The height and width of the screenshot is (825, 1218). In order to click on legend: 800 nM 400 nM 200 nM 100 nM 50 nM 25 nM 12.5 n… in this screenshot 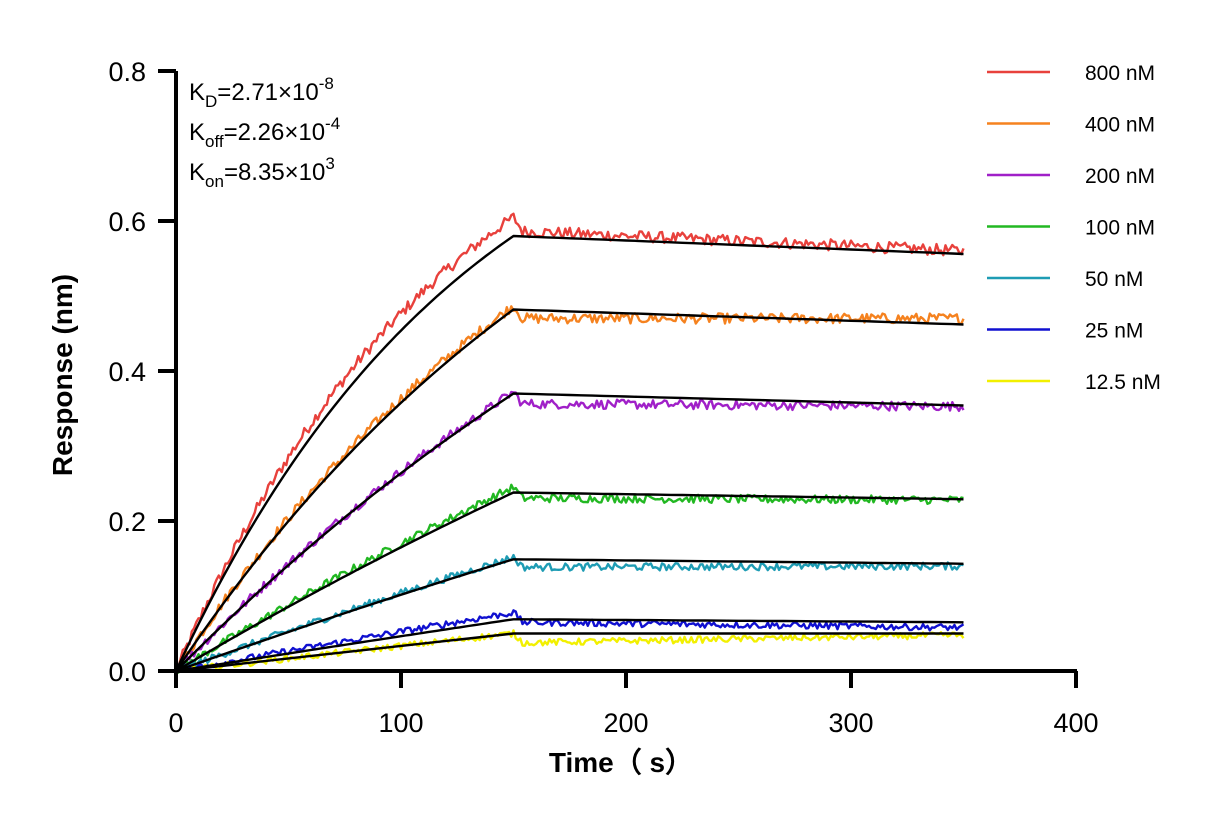, I will do `click(1074, 228)`.